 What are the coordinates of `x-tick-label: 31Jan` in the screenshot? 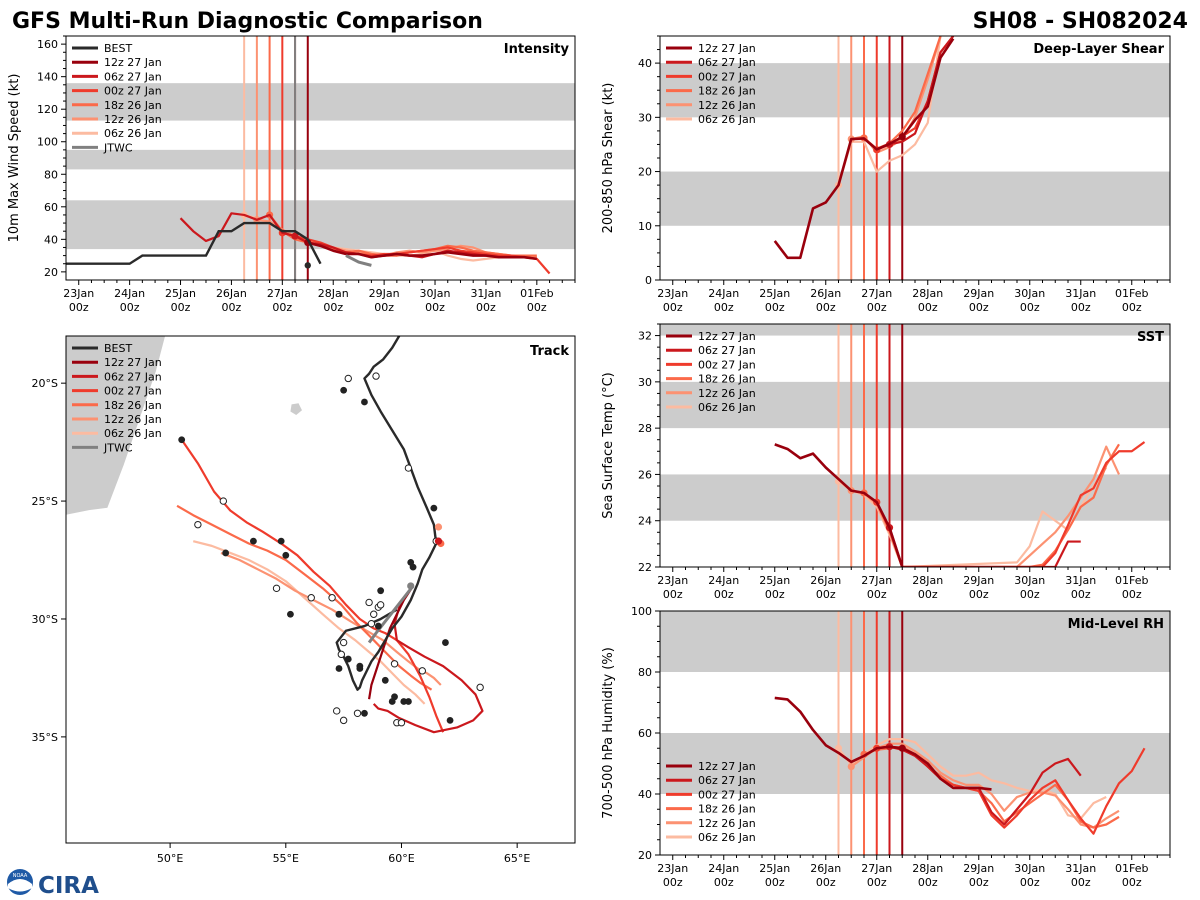 It's located at (485, 293).